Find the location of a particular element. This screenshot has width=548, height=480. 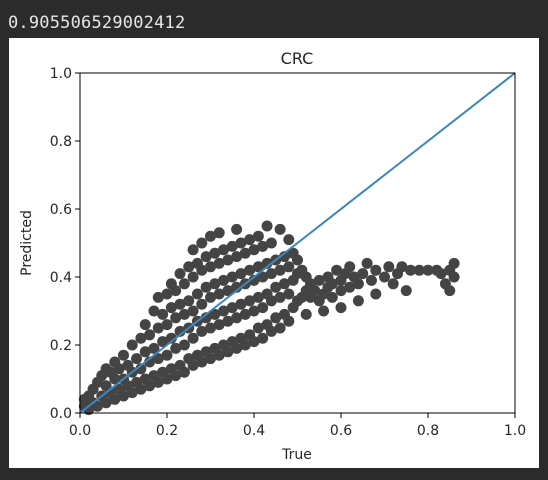

cell-output-text: 0.905506529002412 is located at coordinates (97, 23).